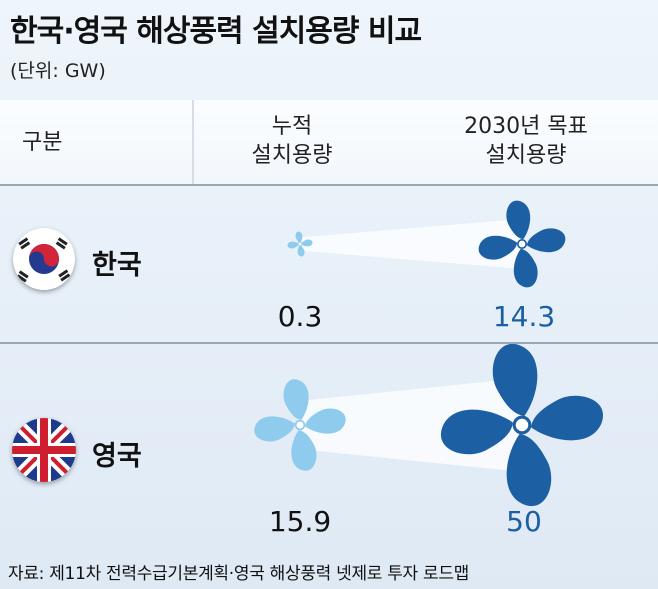 The width and height of the screenshot is (658, 589). Describe the element at coordinates (44, 259) in the screenshot. I see `korea-flag-icon` at that location.